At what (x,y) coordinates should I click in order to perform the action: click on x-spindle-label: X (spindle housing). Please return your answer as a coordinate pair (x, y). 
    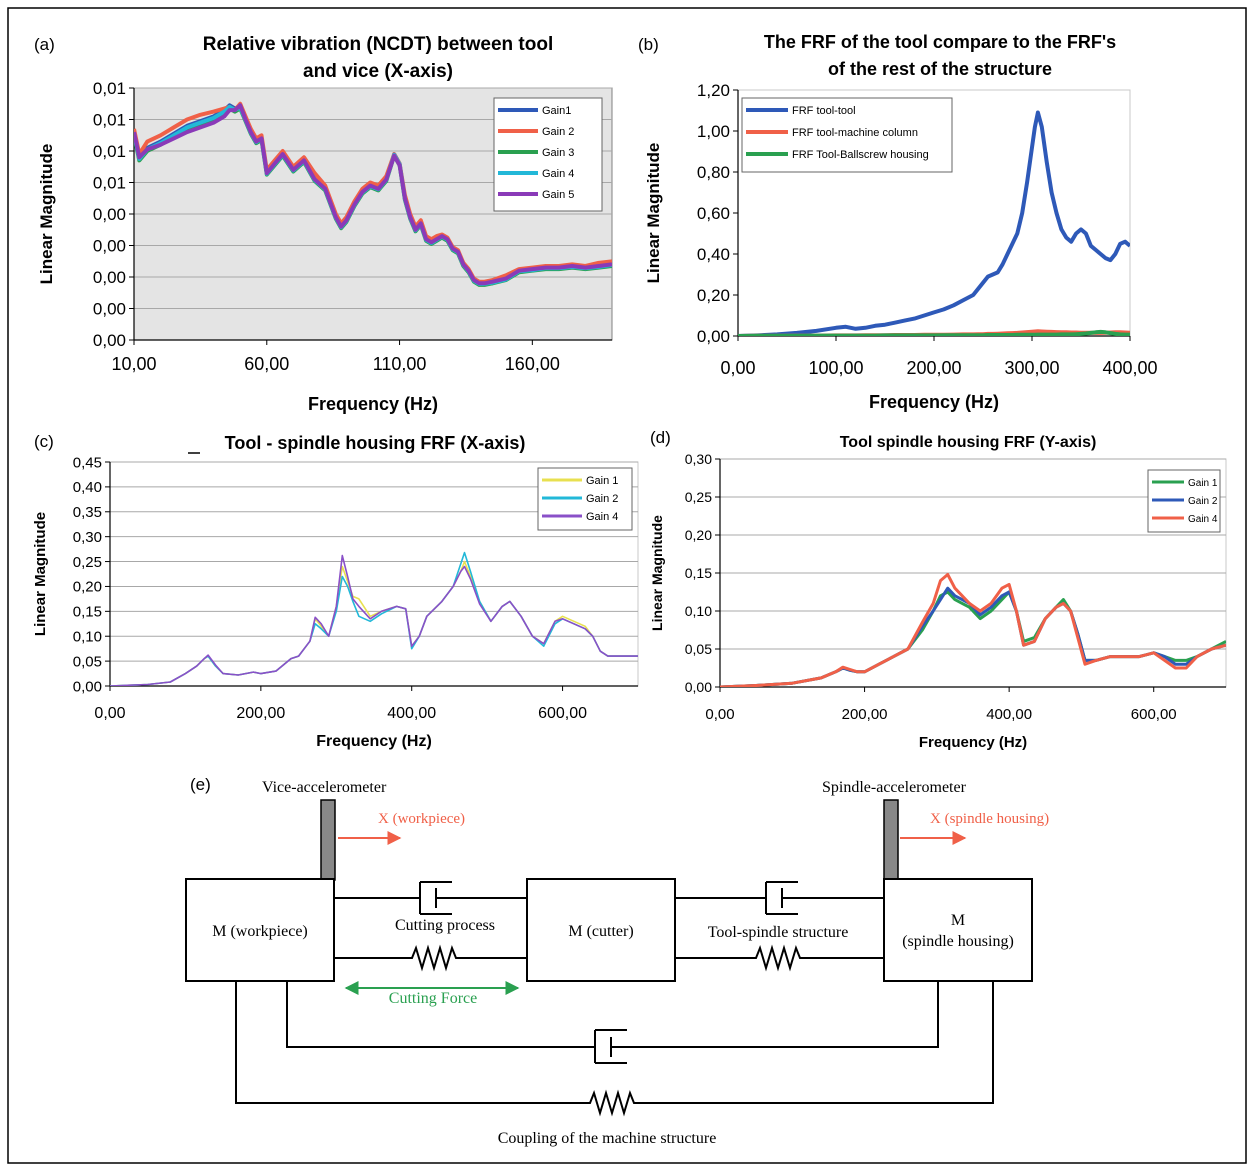
    Looking at the image, I should click on (989, 819).